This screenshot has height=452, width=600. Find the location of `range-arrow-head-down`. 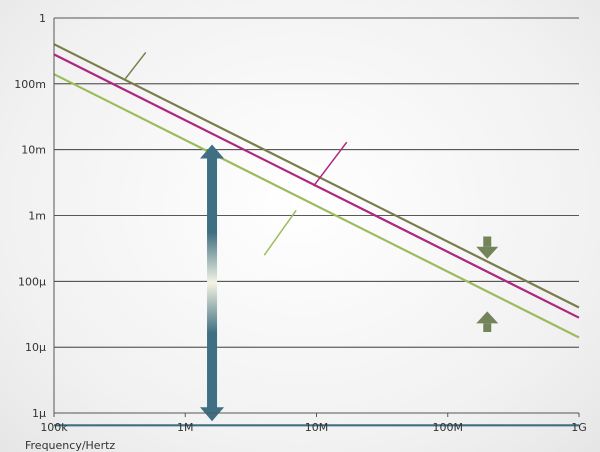

range-arrow-head-down is located at coordinates (212, 414).